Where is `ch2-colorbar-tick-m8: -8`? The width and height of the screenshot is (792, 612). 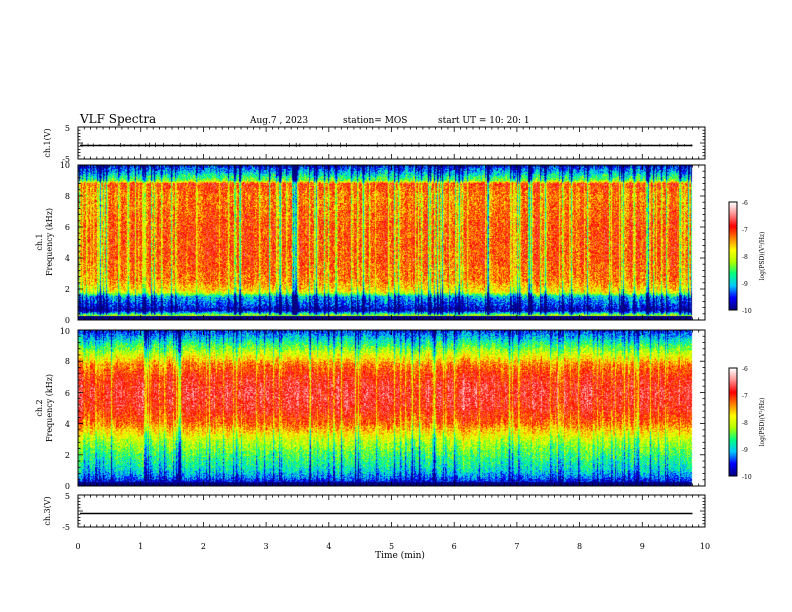
ch2-colorbar-tick-m8: -8 is located at coordinates (745, 423).